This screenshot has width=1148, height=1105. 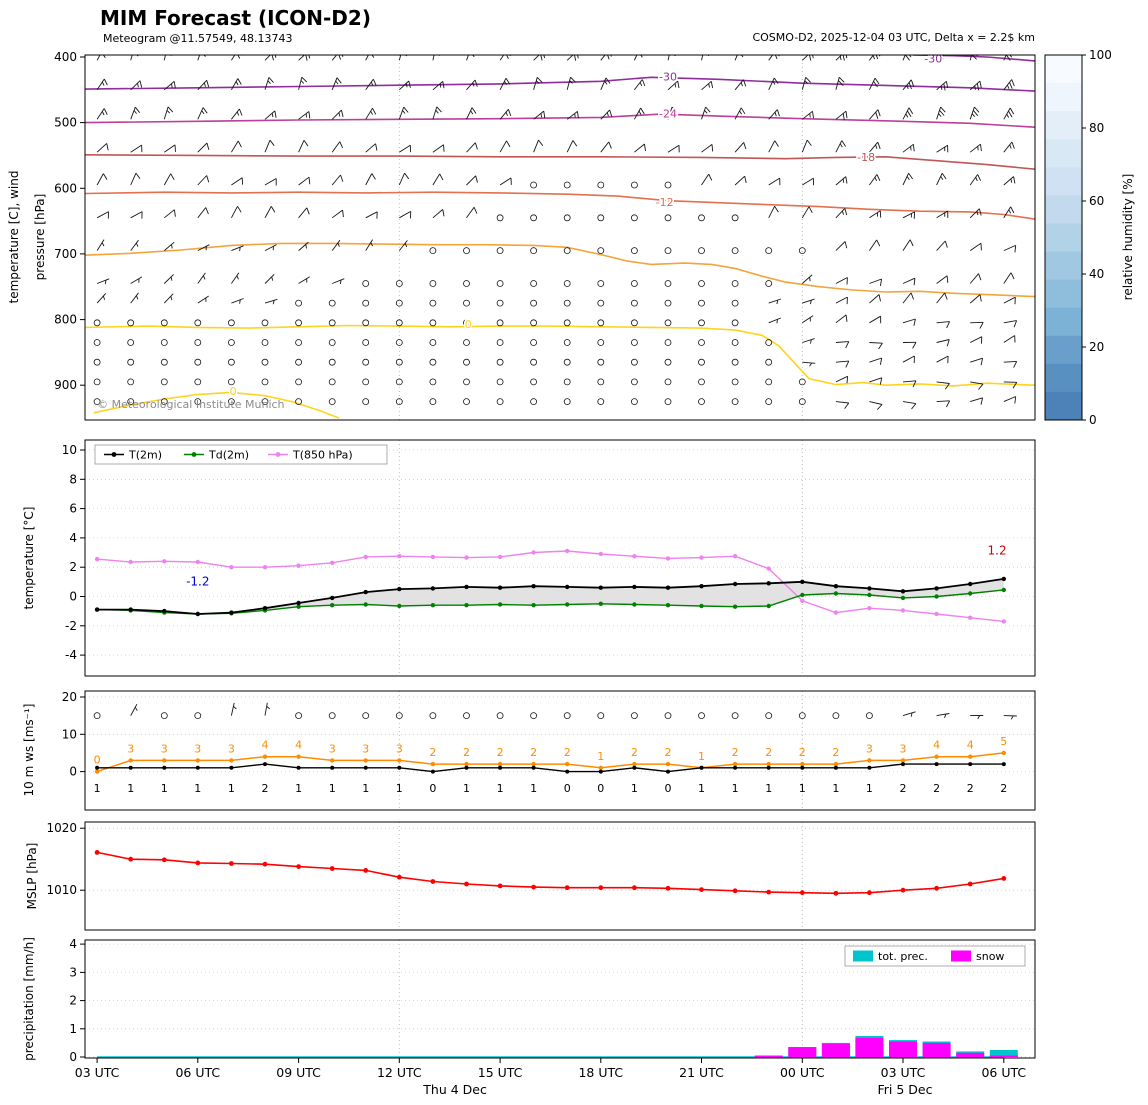 I want to click on svg-text: 21 UTC, so click(x=701, y=1072).